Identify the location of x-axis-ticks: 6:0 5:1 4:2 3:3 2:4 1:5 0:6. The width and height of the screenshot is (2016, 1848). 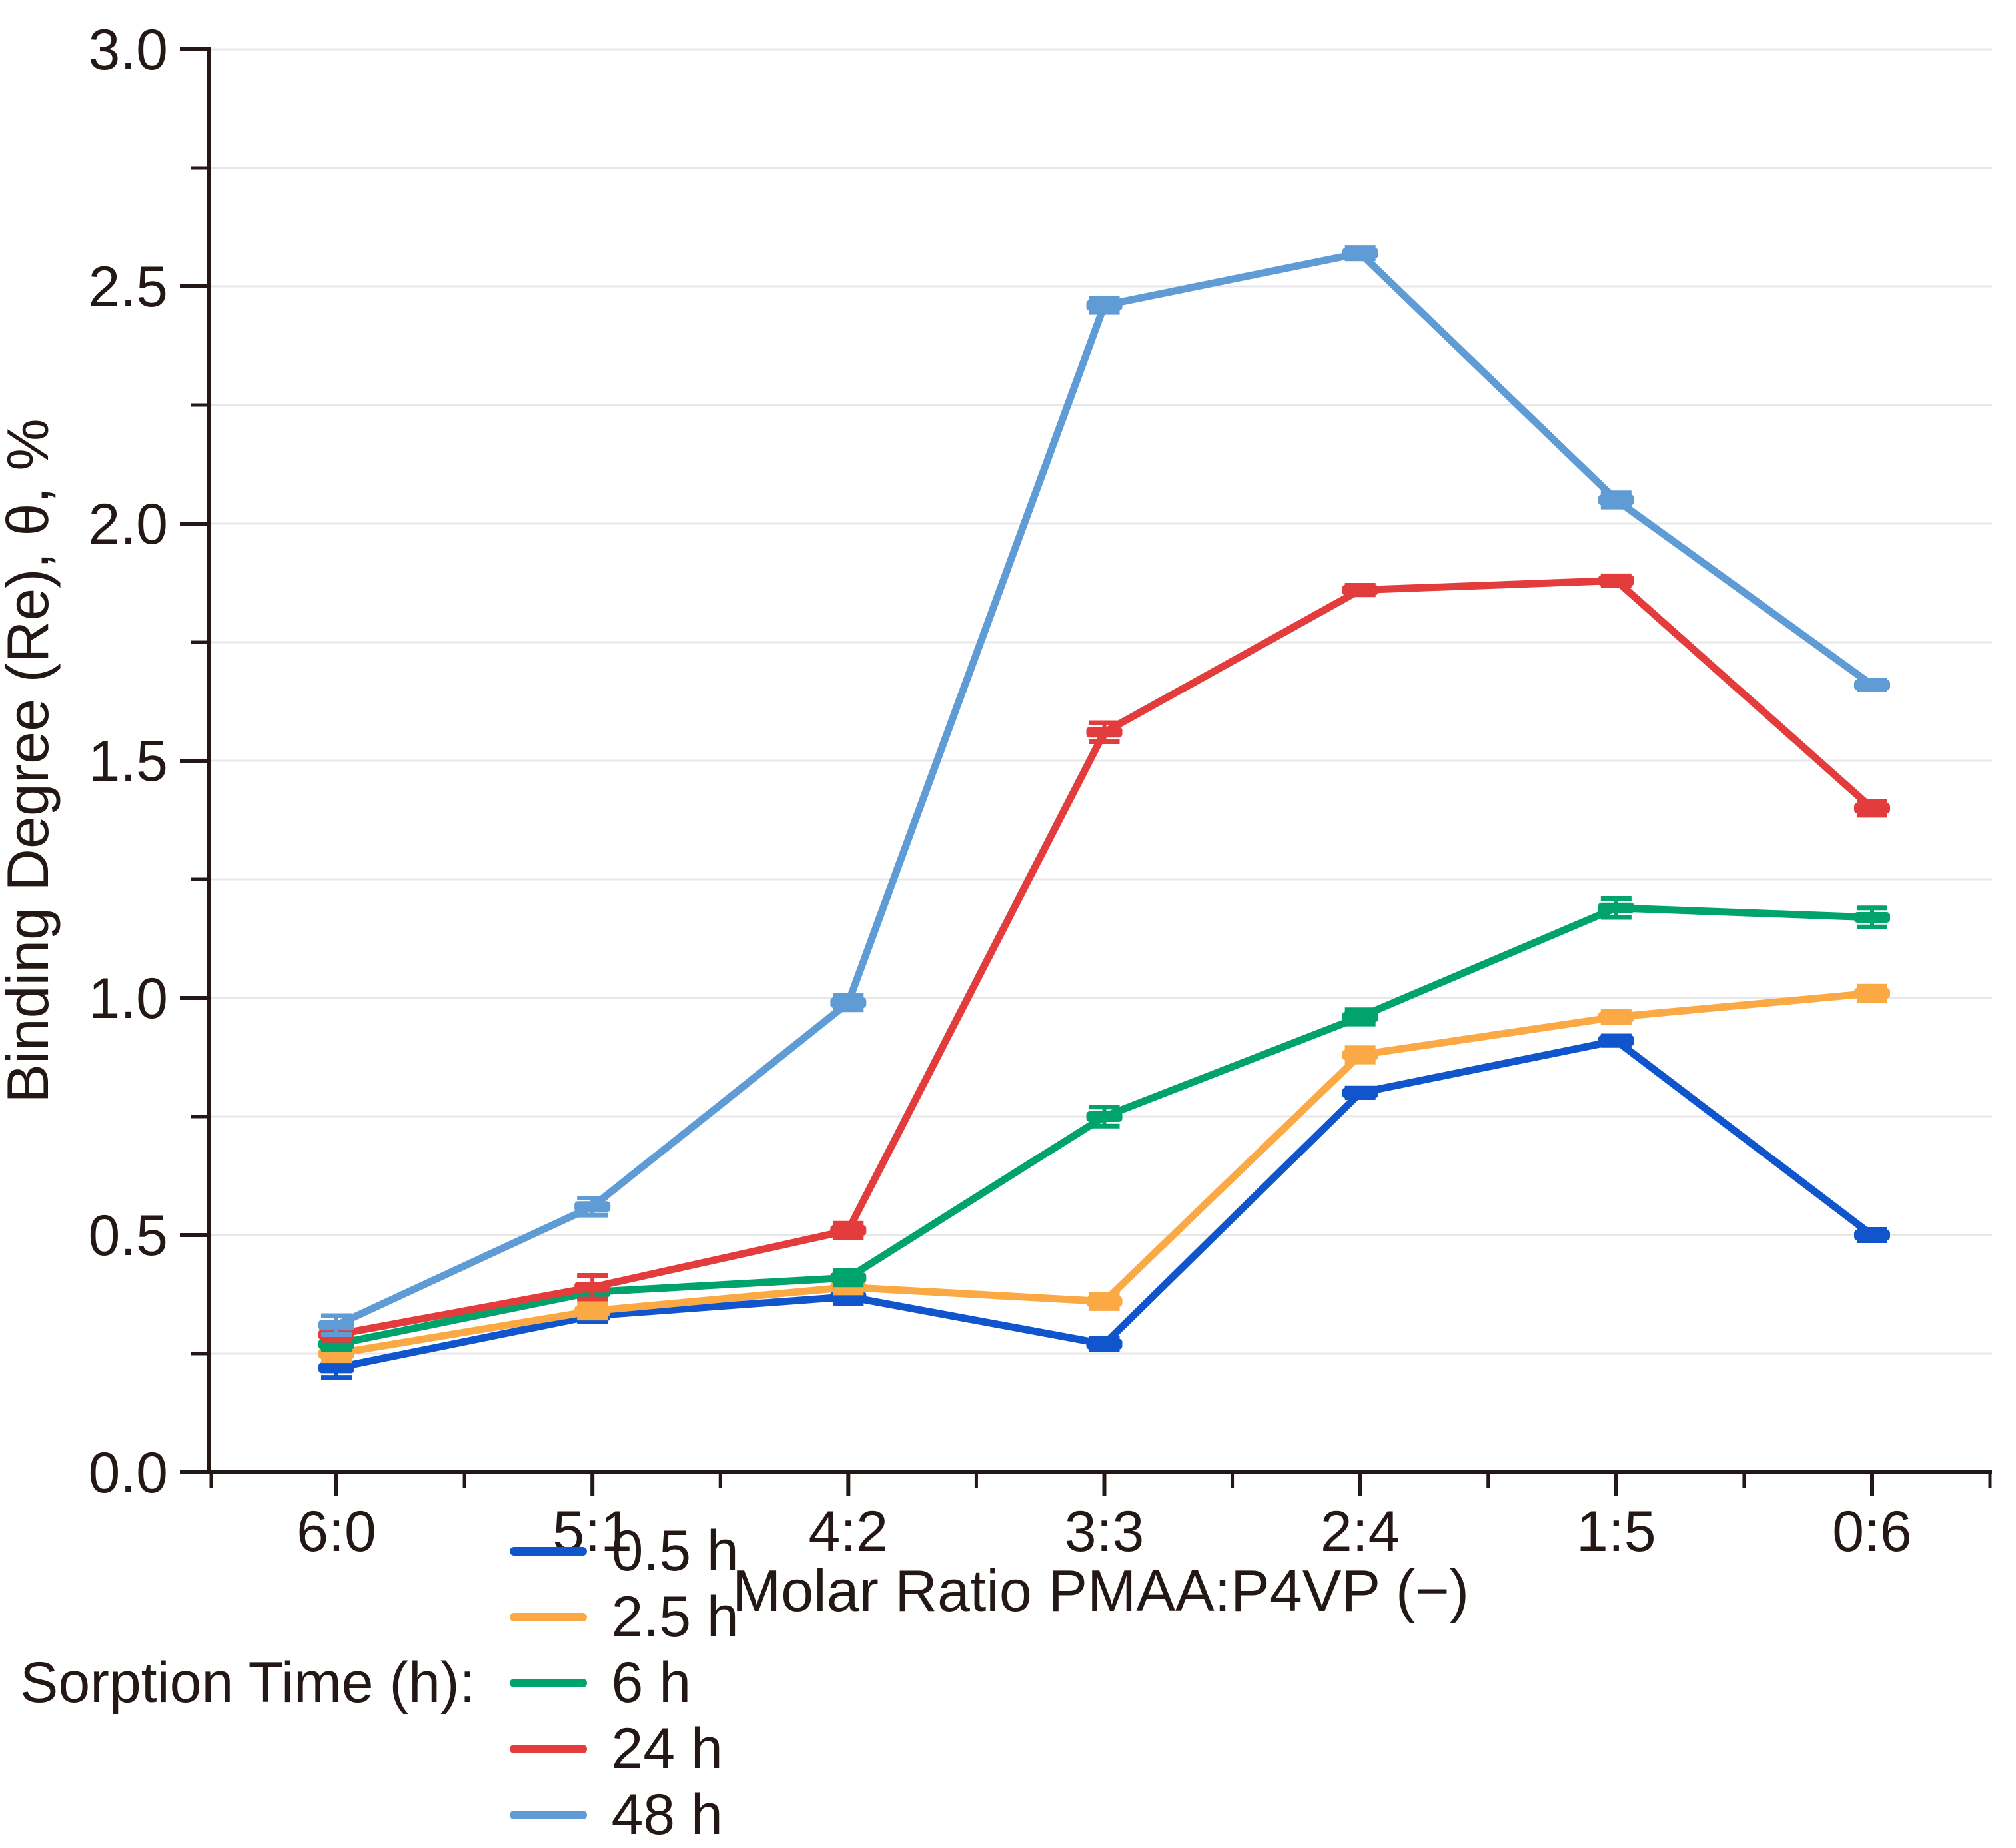
(1100, 1518).